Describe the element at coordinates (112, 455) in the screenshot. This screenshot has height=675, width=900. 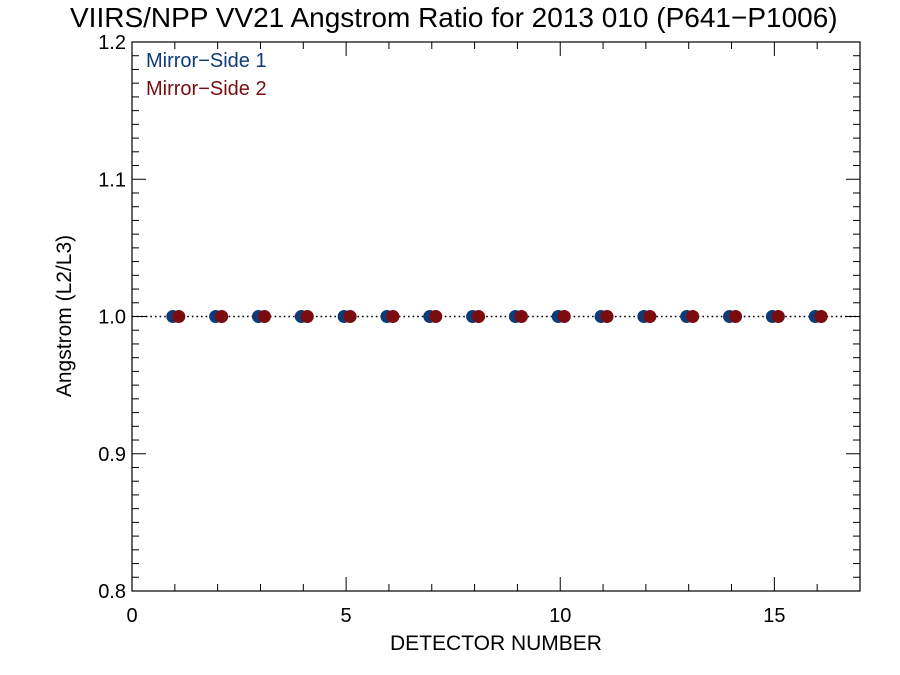
I see `y-tick-label: 0.9` at that location.